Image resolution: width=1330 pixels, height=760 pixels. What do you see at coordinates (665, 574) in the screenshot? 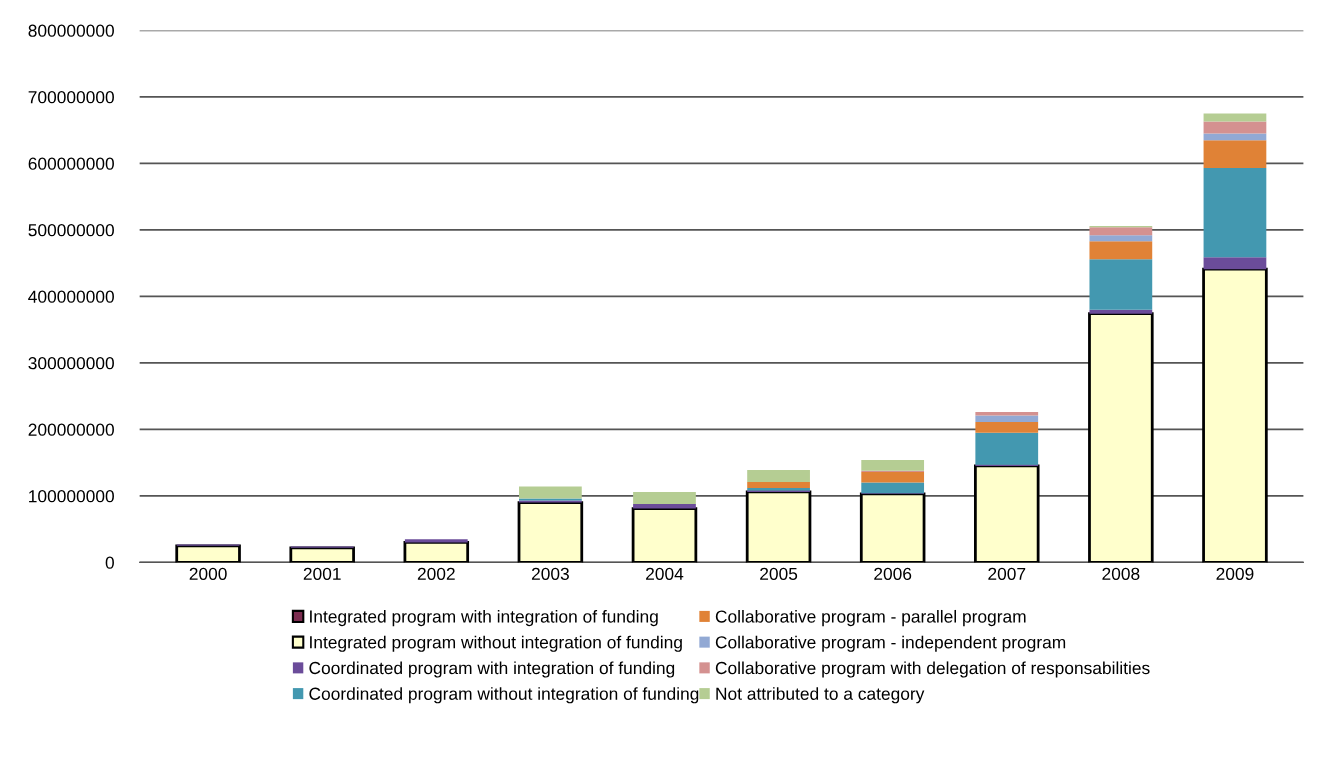
I see `x-tick-label: 2004` at bounding box center [665, 574].